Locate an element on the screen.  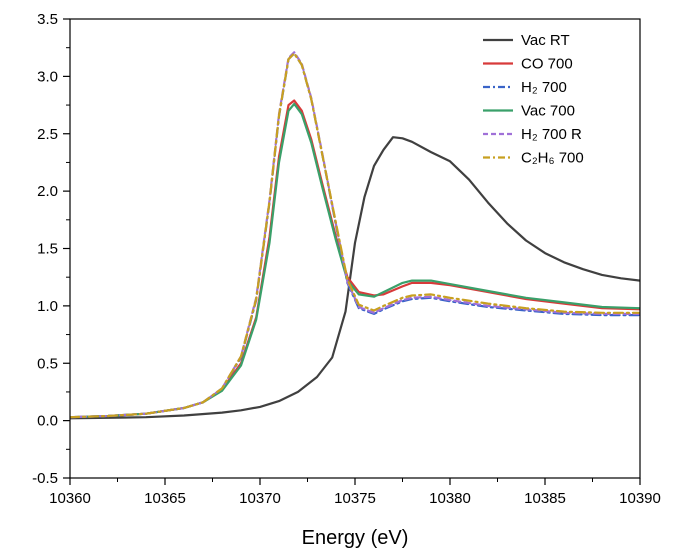
x-tick-label: 10370 is located at coordinates (260, 498).